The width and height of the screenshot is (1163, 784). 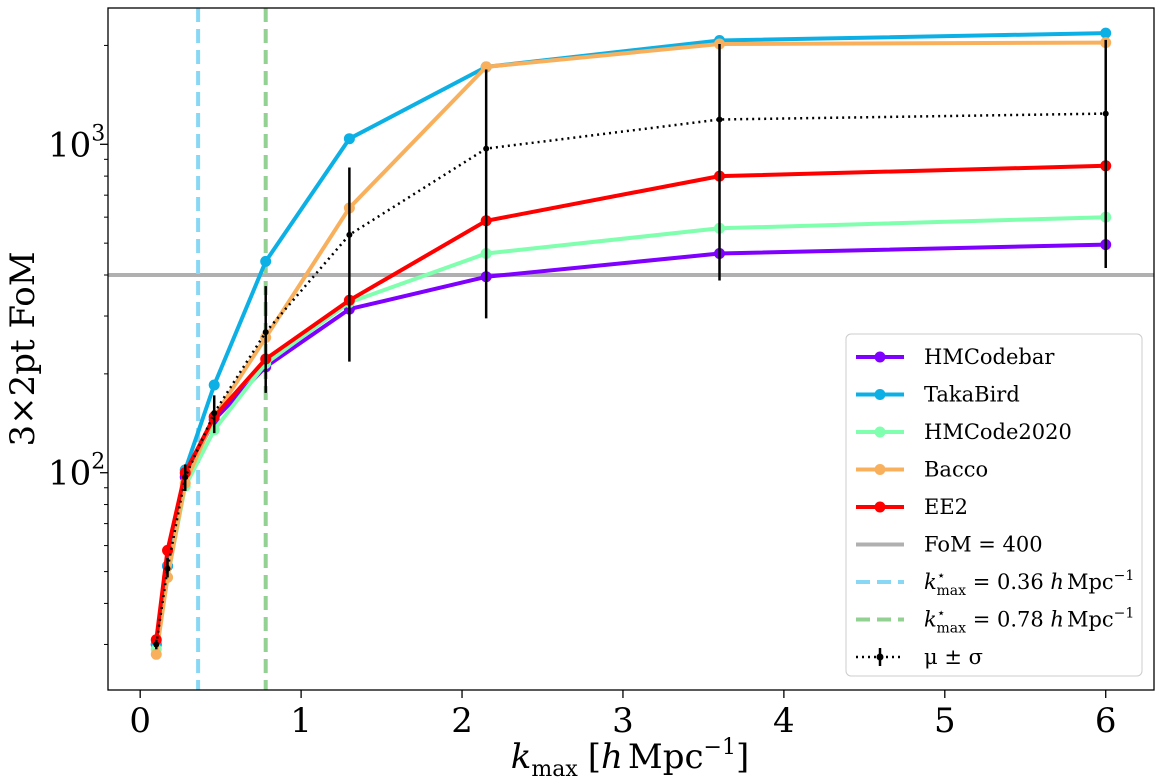 I want to click on y-axis: 10² 10³, so click(x=78, y=344).